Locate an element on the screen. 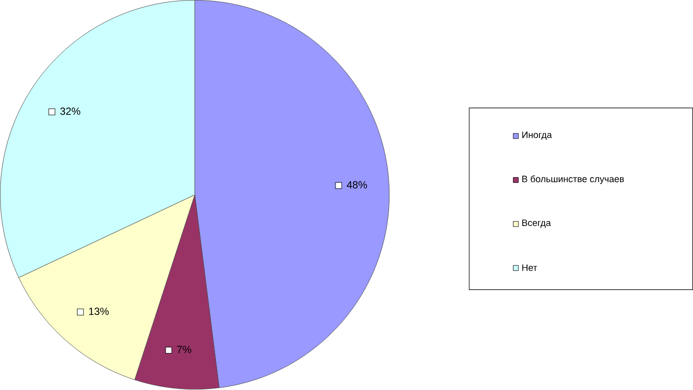 This screenshot has width=693, height=390. legend-label: Иногда is located at coordinates (537, 136).